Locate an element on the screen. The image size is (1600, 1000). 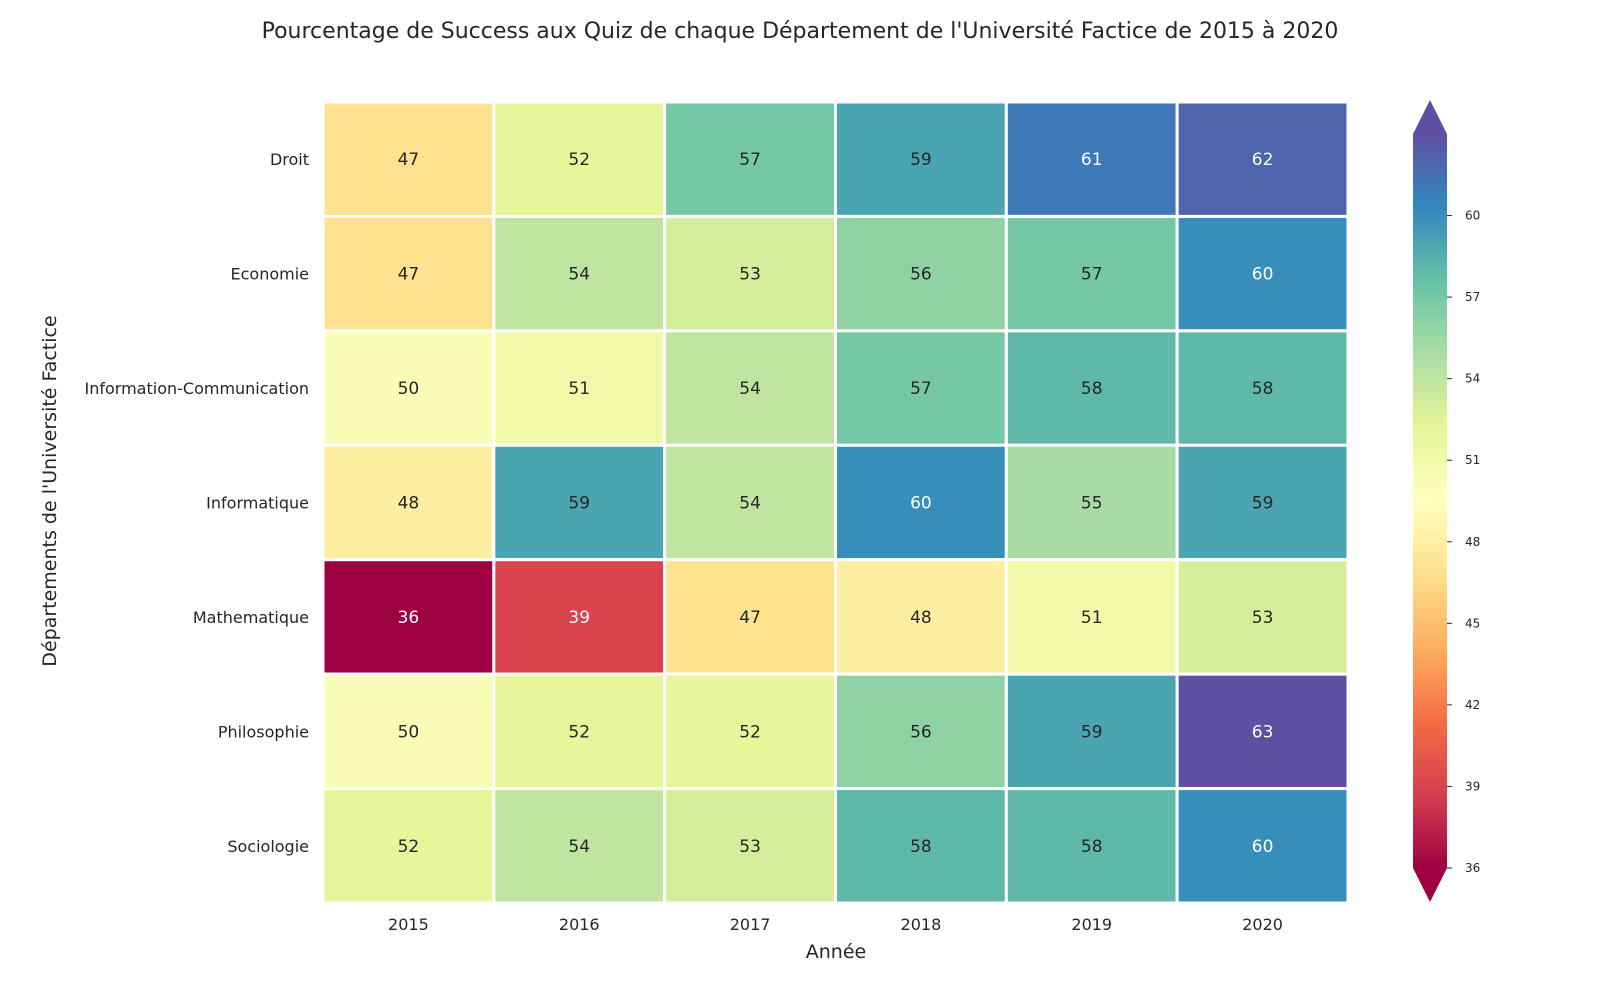
x-tick-label: 2019 is located at coordinates (1091, 924).